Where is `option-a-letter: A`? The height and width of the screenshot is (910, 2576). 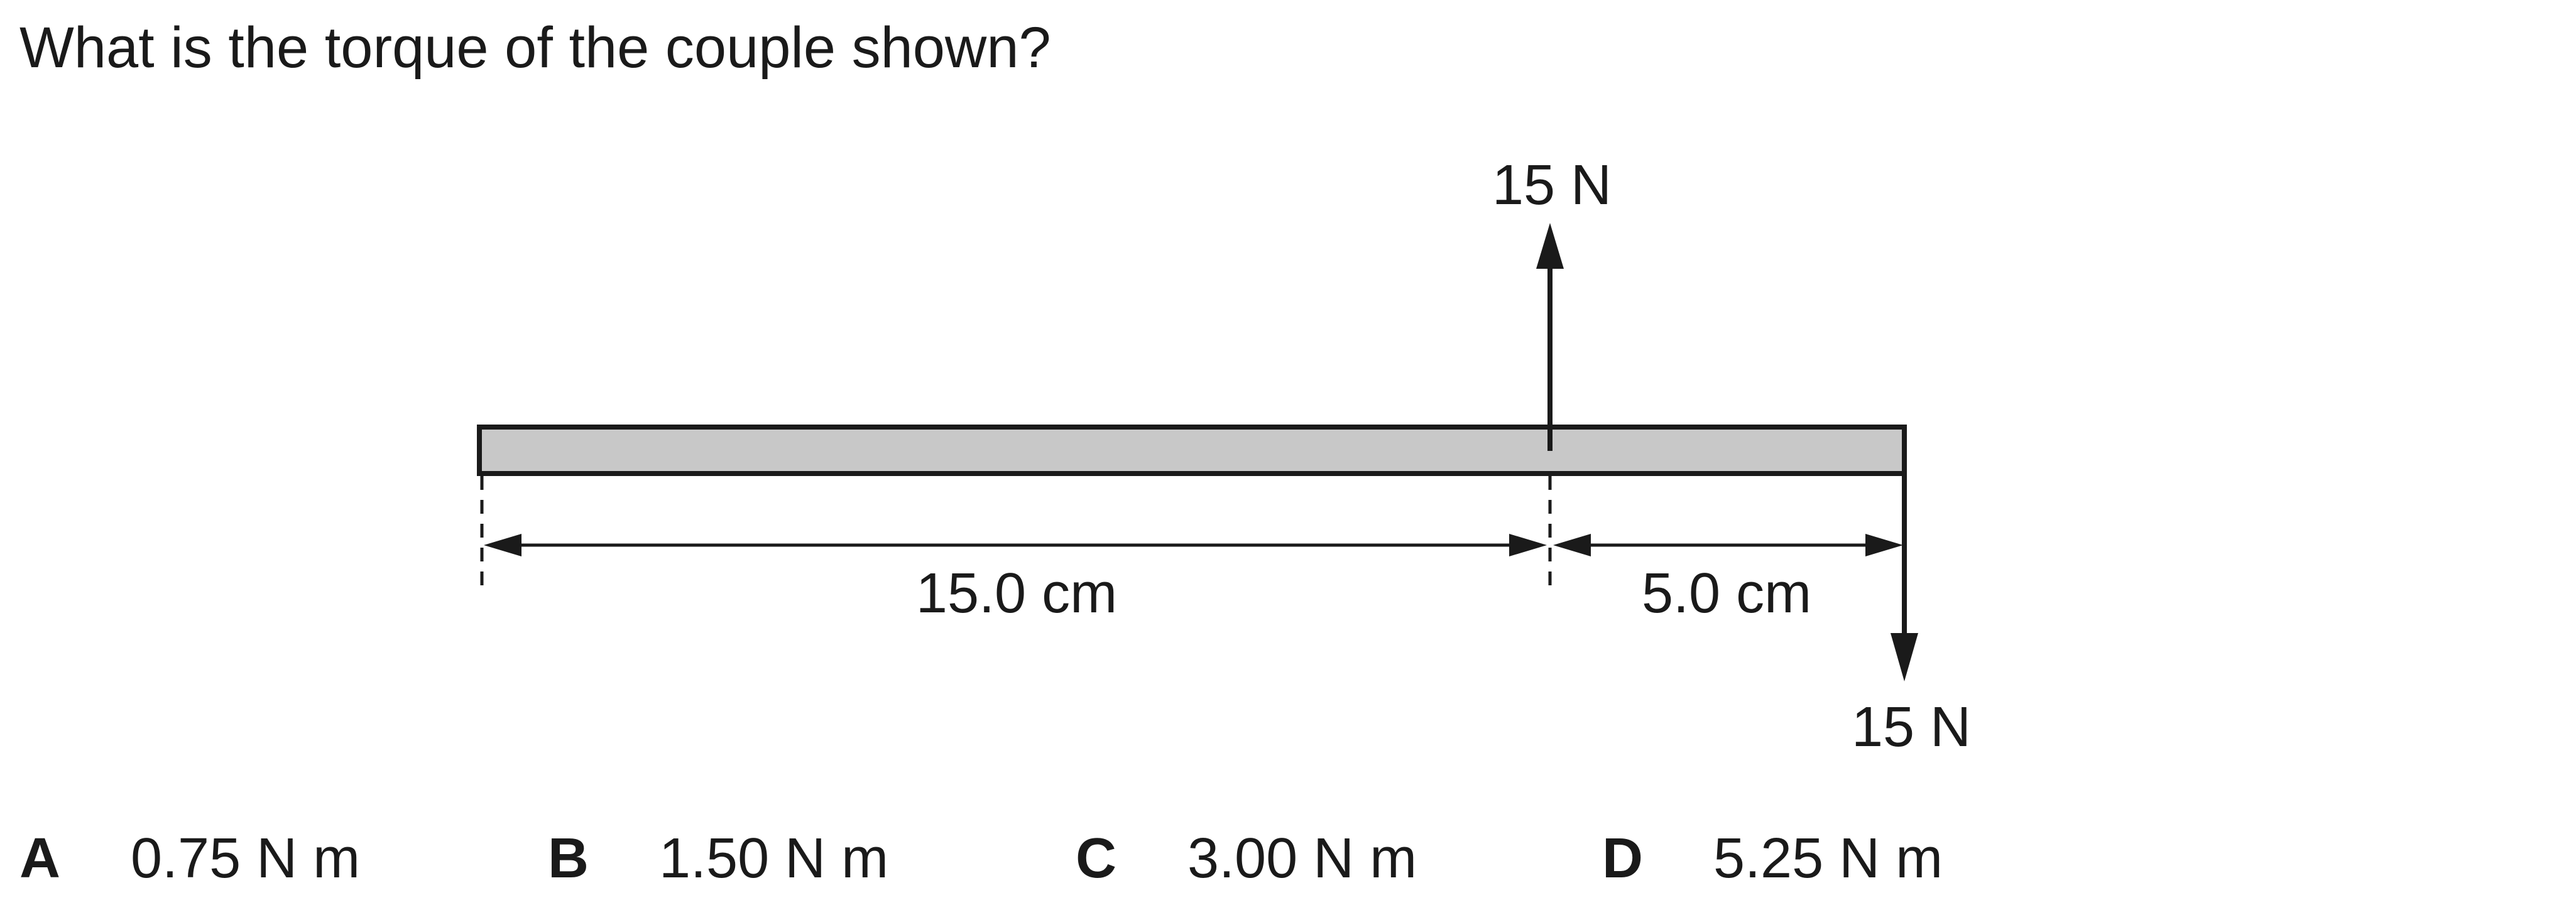 option-a-letter: A is located at coordinates (40, 858).